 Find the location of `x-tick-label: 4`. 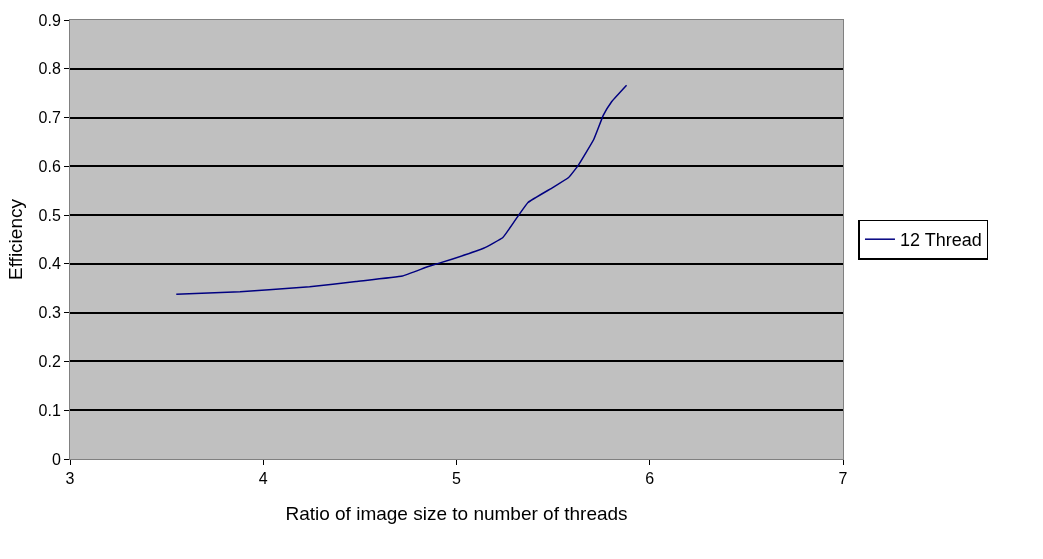

x-tick-label: 4 is located at coordinates (263, 479).